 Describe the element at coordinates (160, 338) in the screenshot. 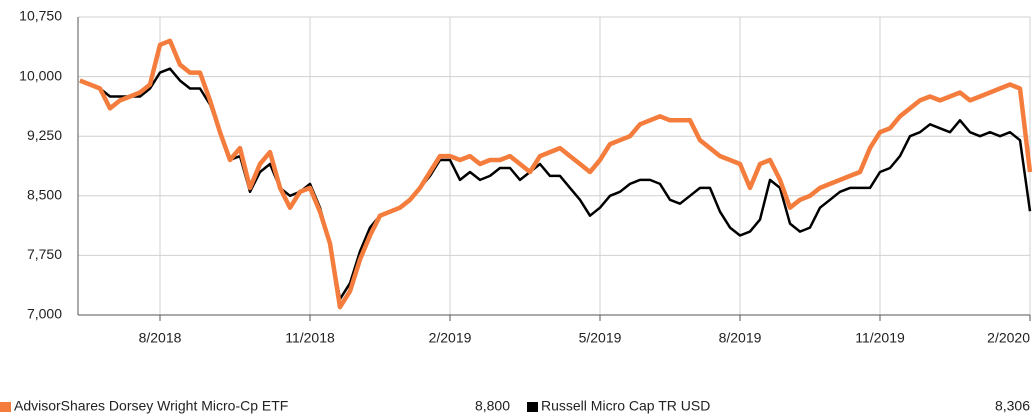

I see `x-tick-label: 8/2018` at that location.